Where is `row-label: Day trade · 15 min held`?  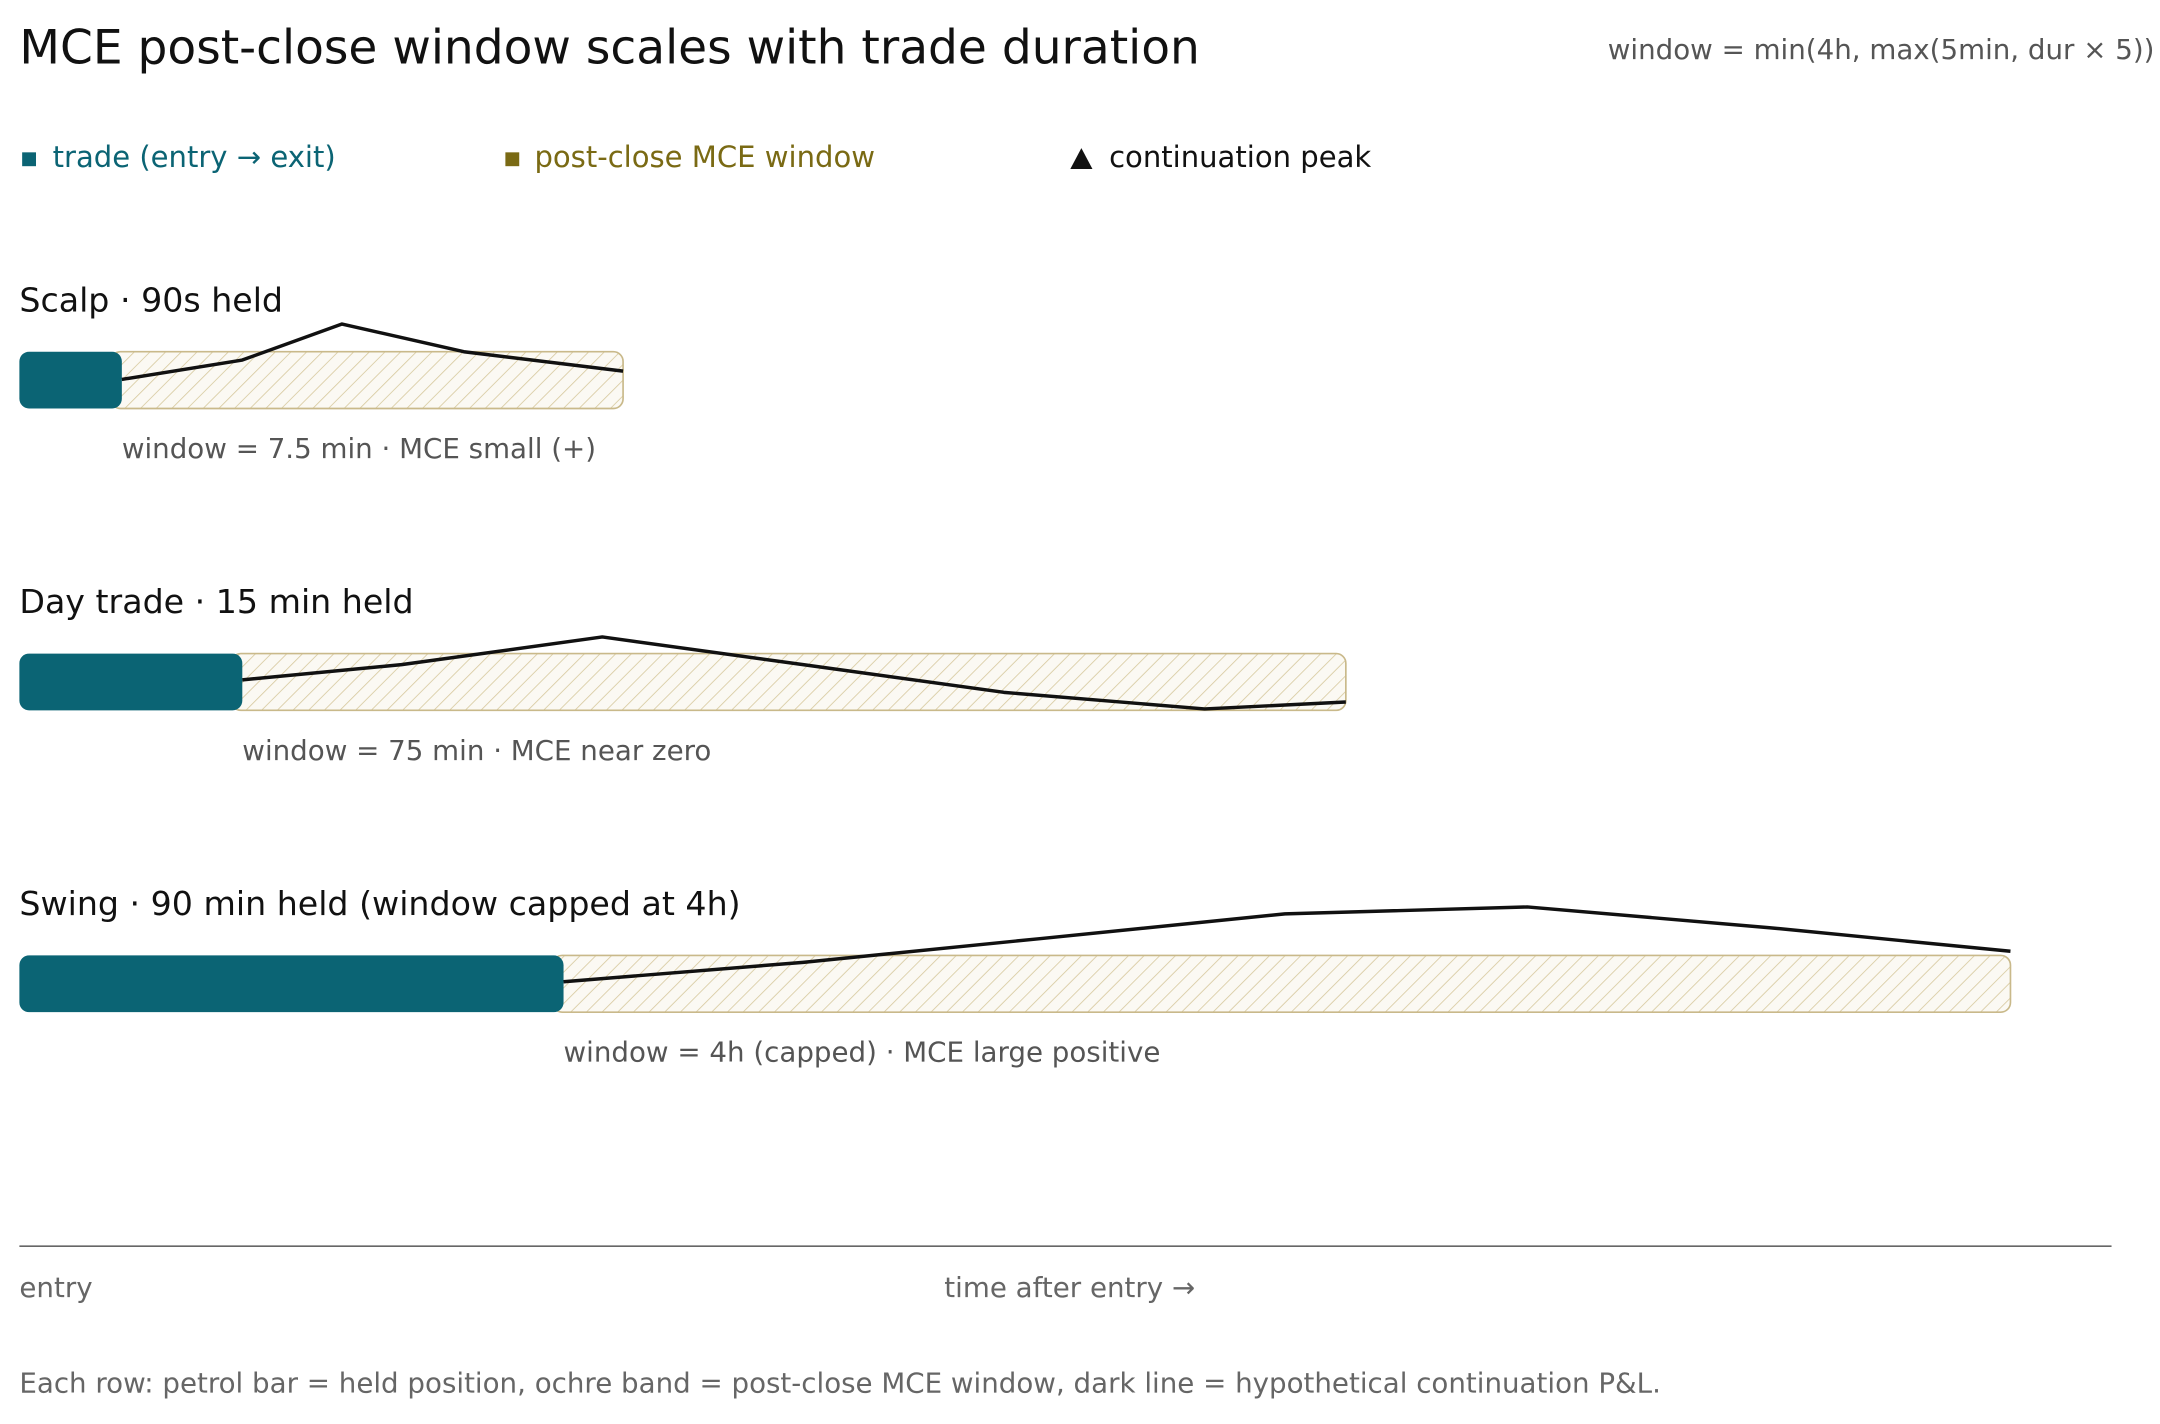
row-label: Day trade · 15 min held is located at coordinates (216, 601).